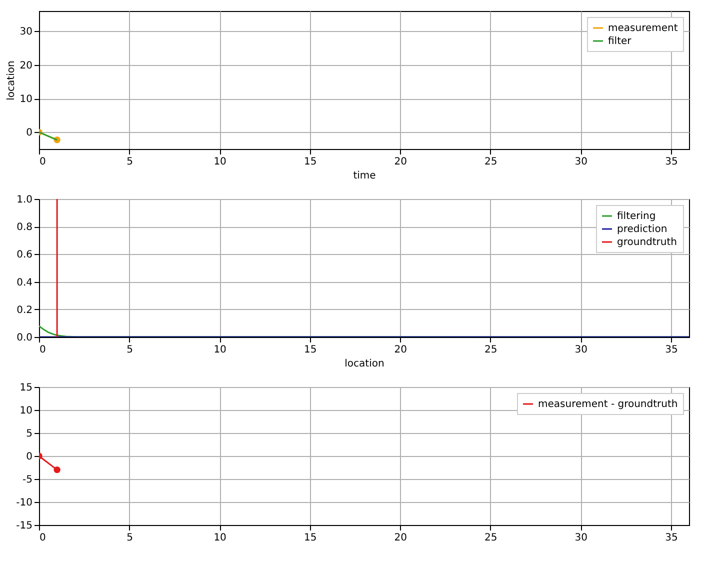  What do you see at coordinates (11, 80) in the screenshot?
I see `y-axis-title: location` at bounding box center [11, 80].